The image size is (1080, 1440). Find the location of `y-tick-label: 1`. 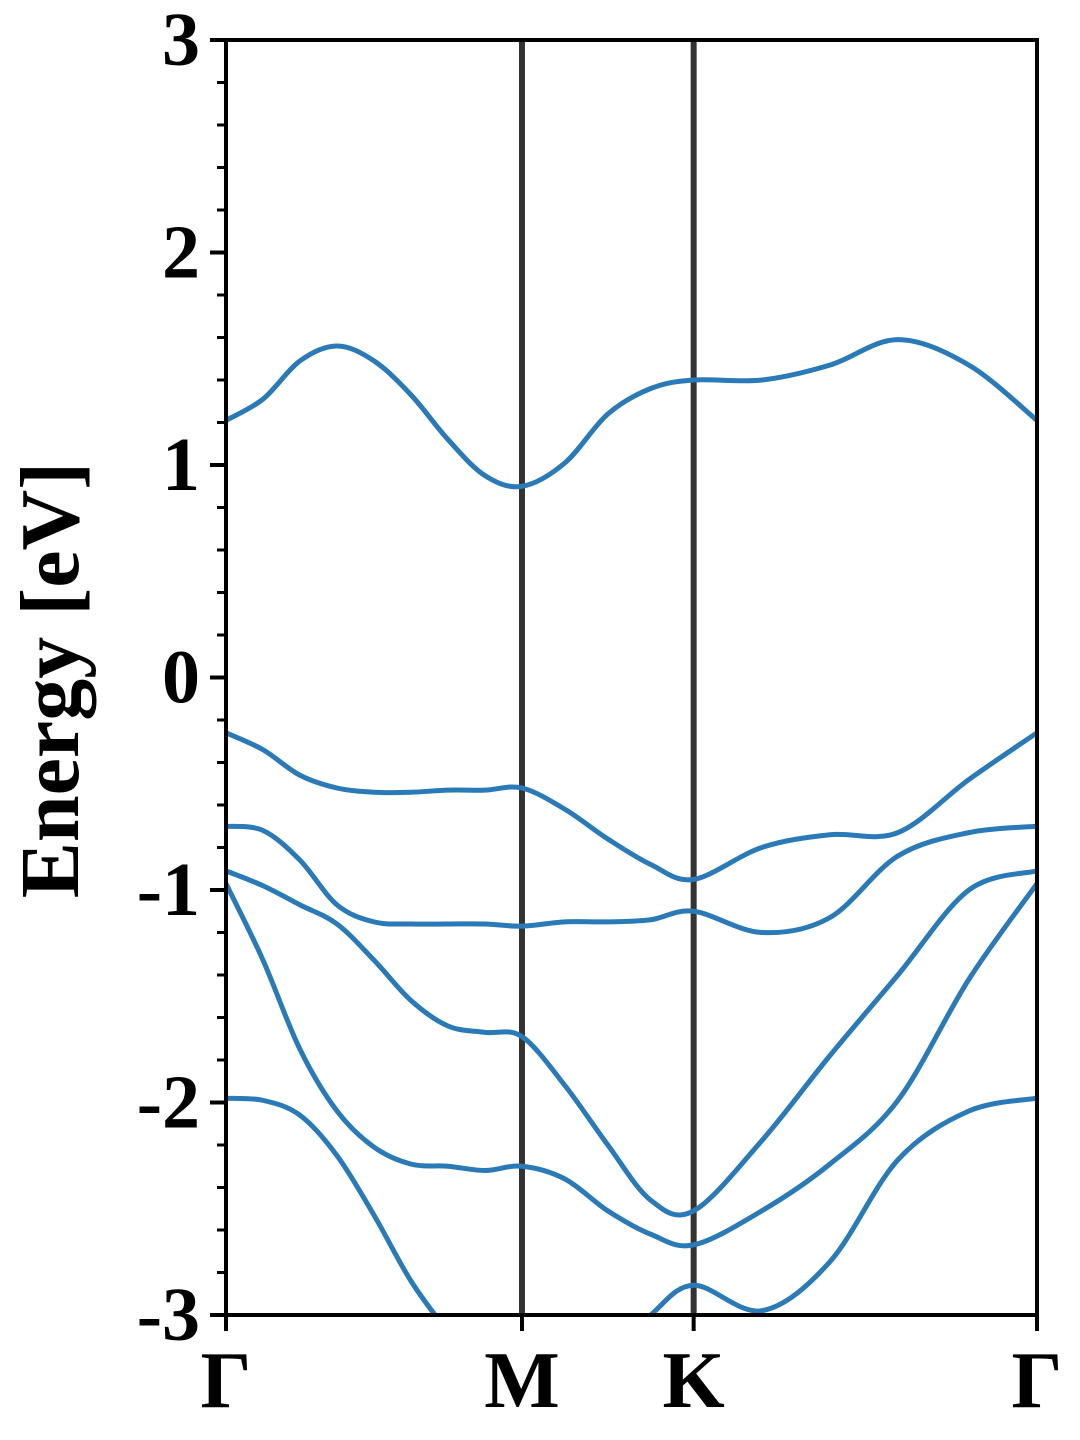

y-tick-label: 1 is located at coordinates (181, 465).